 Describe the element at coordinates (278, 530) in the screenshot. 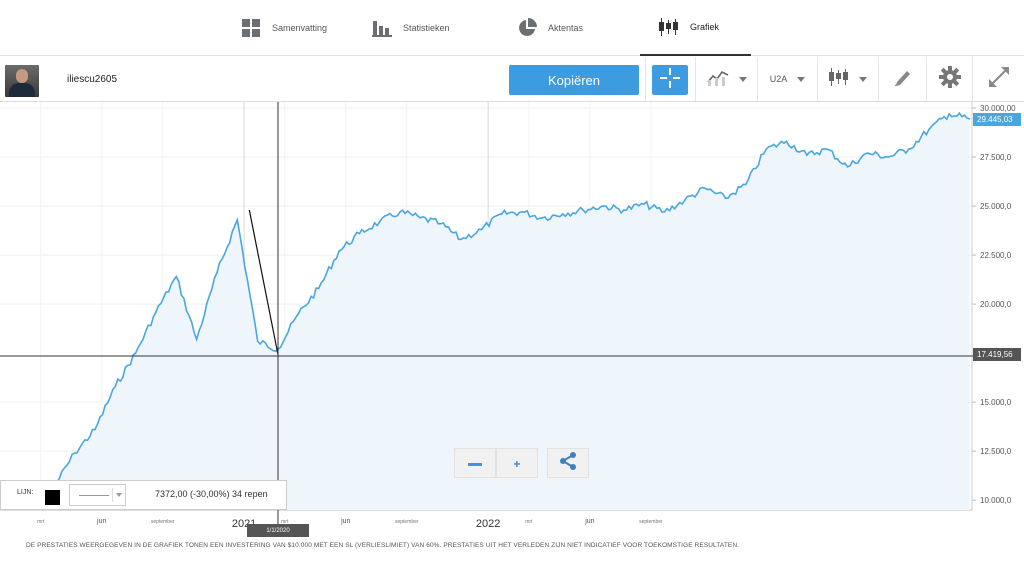

I see `crosshair-date-flag: 1/1/2020` at that location.